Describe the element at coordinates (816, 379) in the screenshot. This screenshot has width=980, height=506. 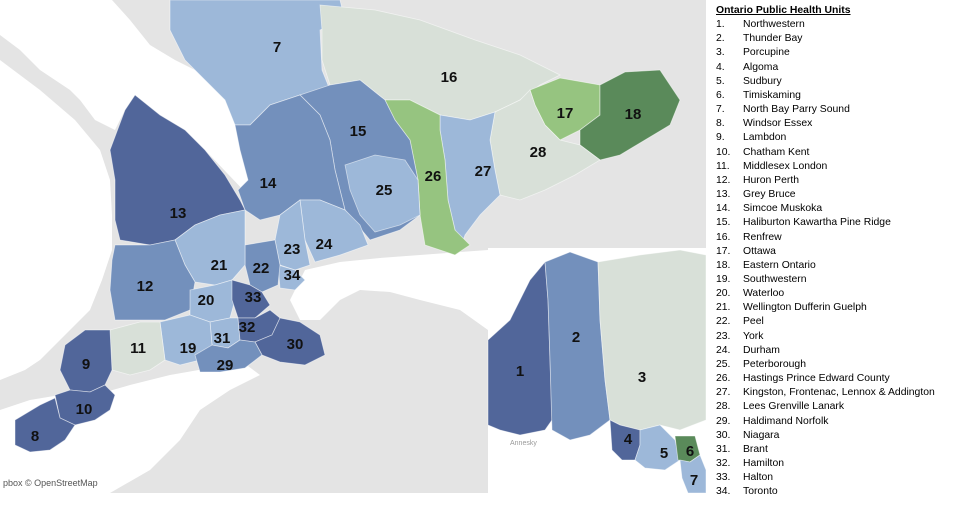
I see `legend-item-name: Hastings Prince Edward County` at that location.